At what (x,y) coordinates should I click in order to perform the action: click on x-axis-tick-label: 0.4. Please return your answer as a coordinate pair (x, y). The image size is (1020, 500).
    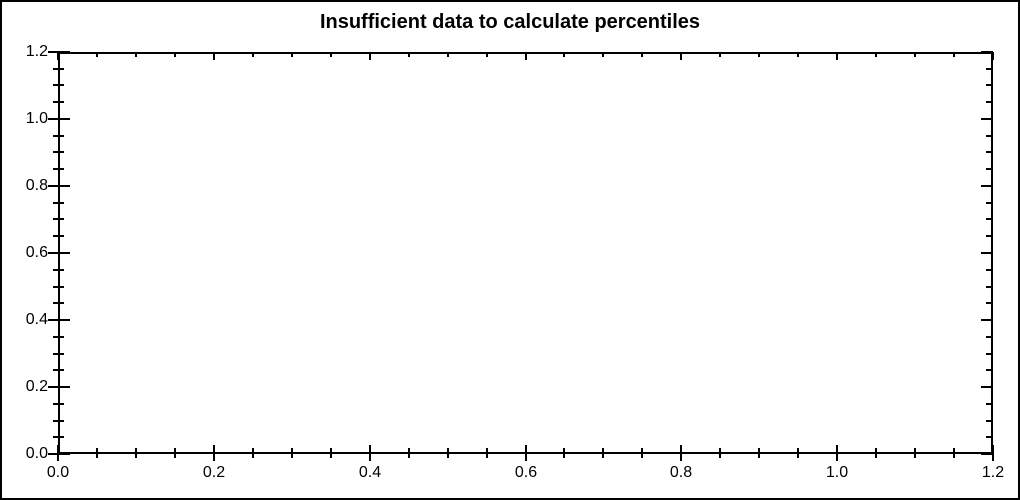
    Looking at the image, I should click on (370, 472).